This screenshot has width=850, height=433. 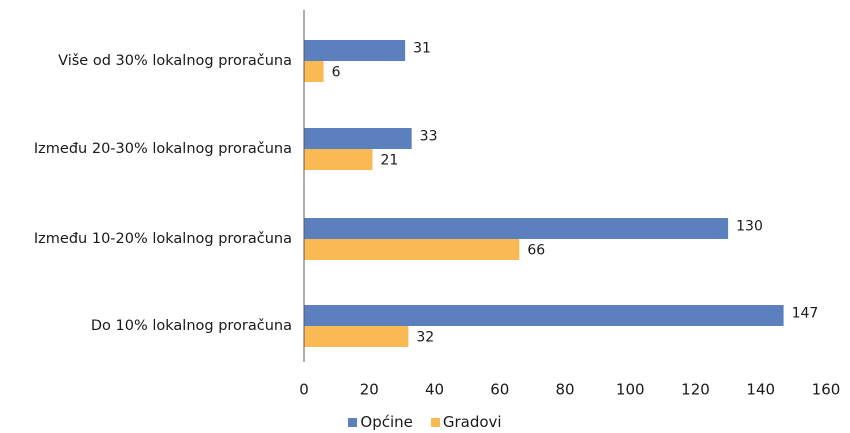 I want to click on x-tick-label-6: 100, so click(x=630, y=390).